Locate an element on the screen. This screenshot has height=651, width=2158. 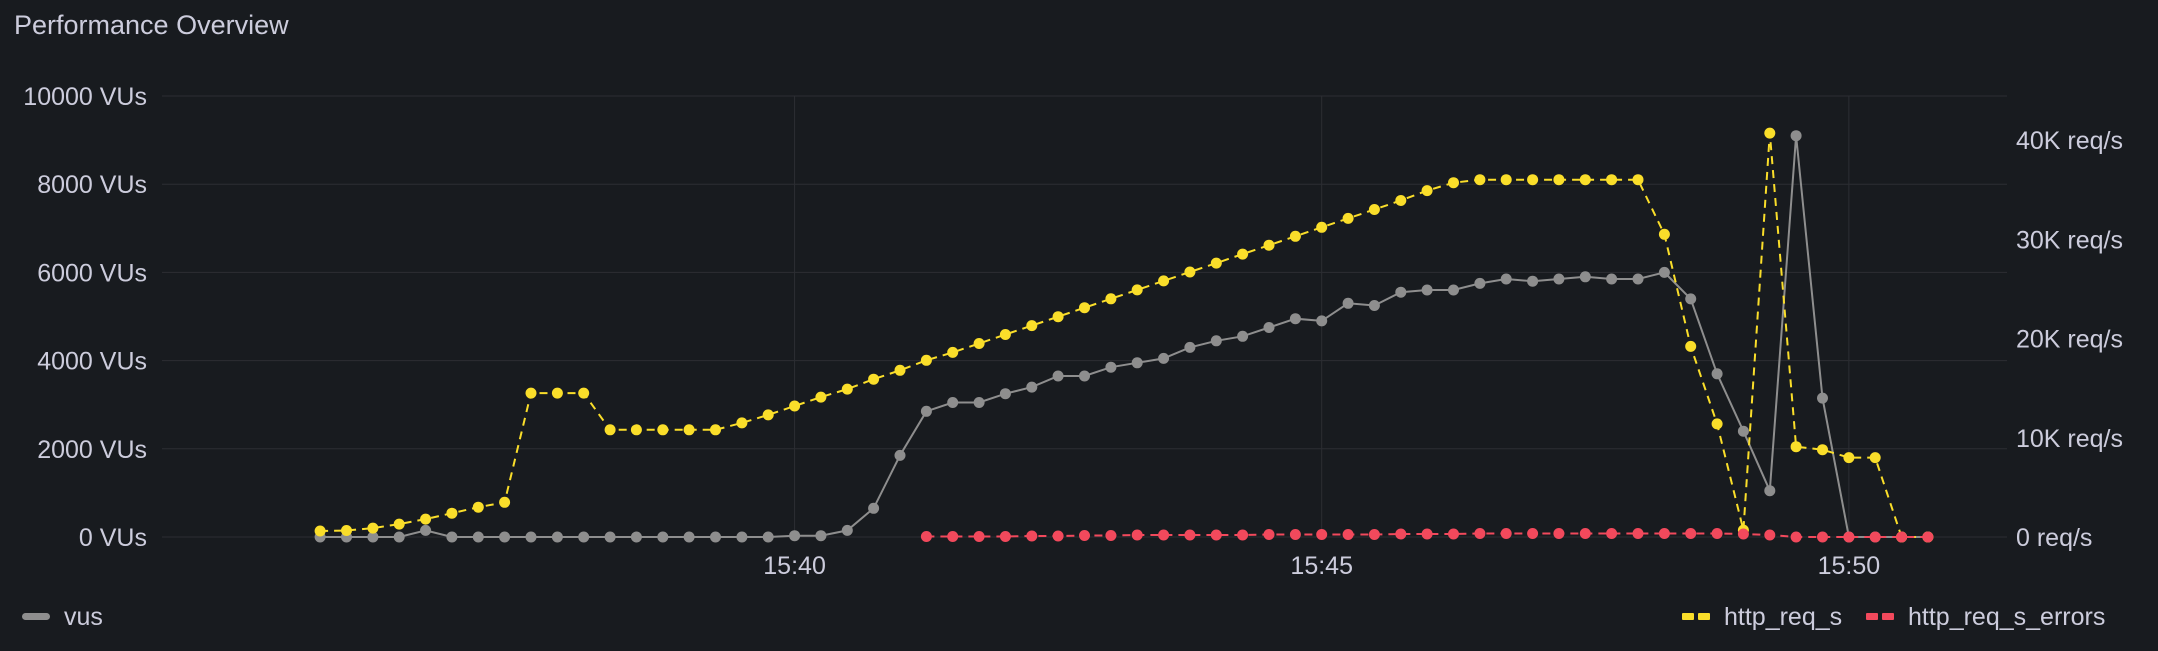
legend-item-vus: vus is located at coordinates (62, 617).